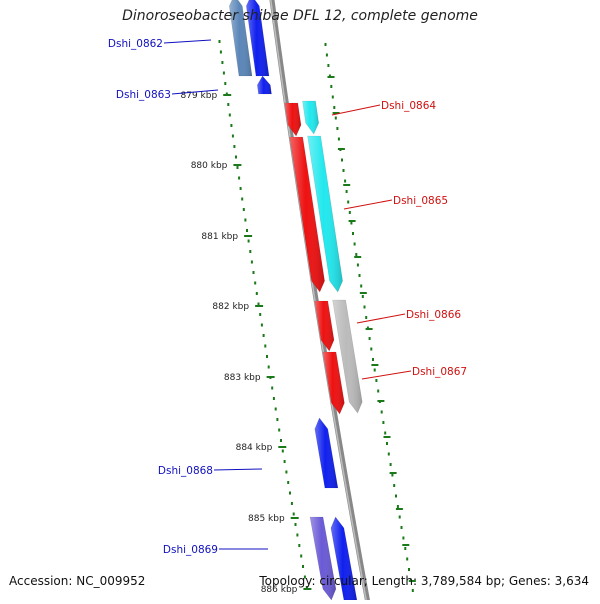 The image size is (600, 604). Describe the element at coordinates (326, 453) in the screenshot. I see `gene-dshi-0868-feature` at that location.